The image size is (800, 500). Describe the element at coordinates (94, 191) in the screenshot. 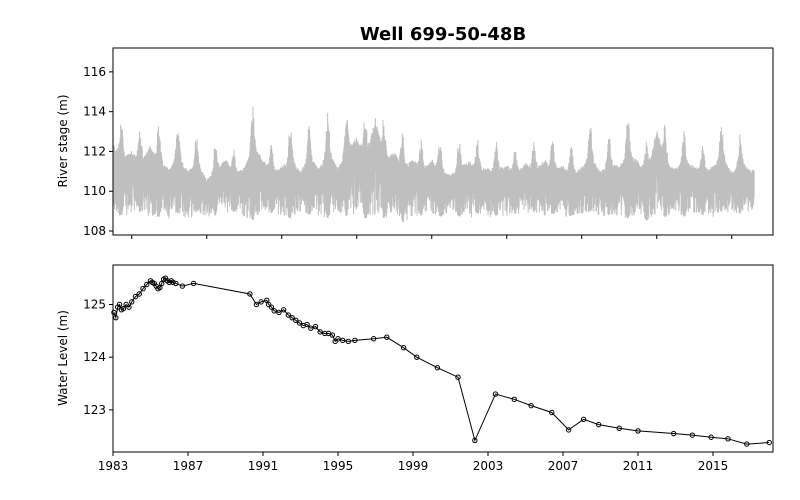

I see `river-stage-y-tick-label: 110` at that location.